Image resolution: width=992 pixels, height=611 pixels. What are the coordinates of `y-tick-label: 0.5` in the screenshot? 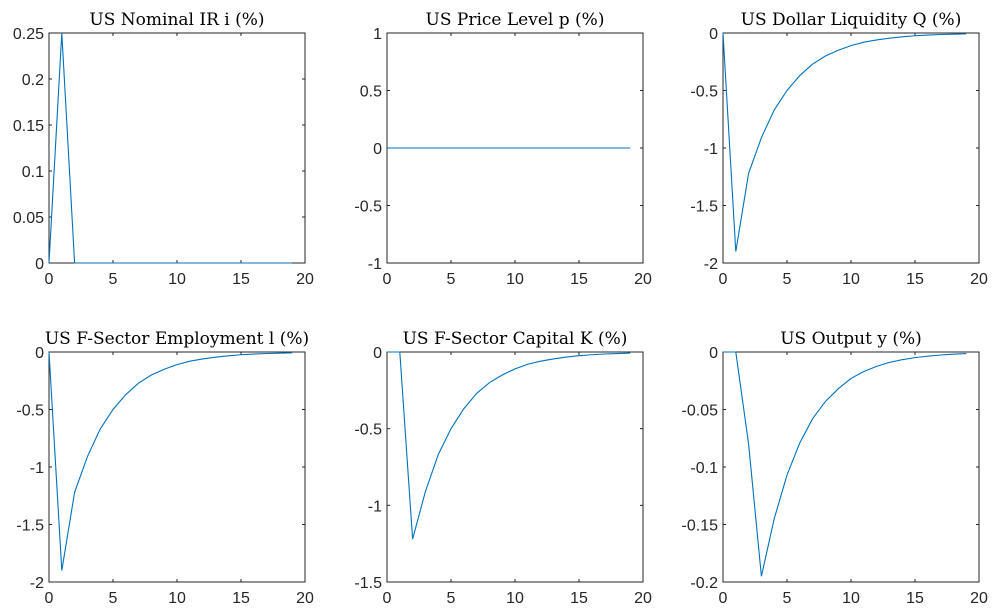 It's located at (371, 92).